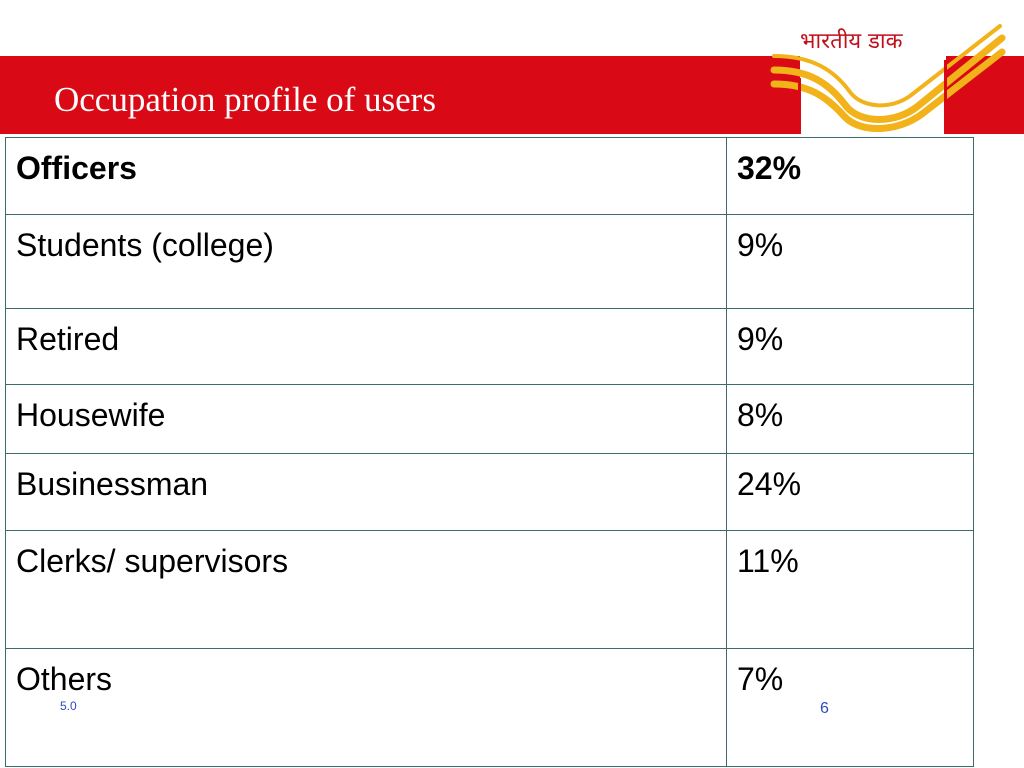  I want to click on row-value: 7%, so click(850, 707).